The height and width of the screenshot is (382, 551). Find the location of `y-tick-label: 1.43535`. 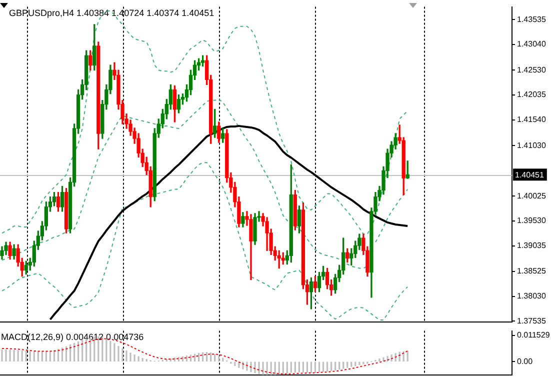

y-tick-label: 1.43535 is located at coordinates (531, 19).